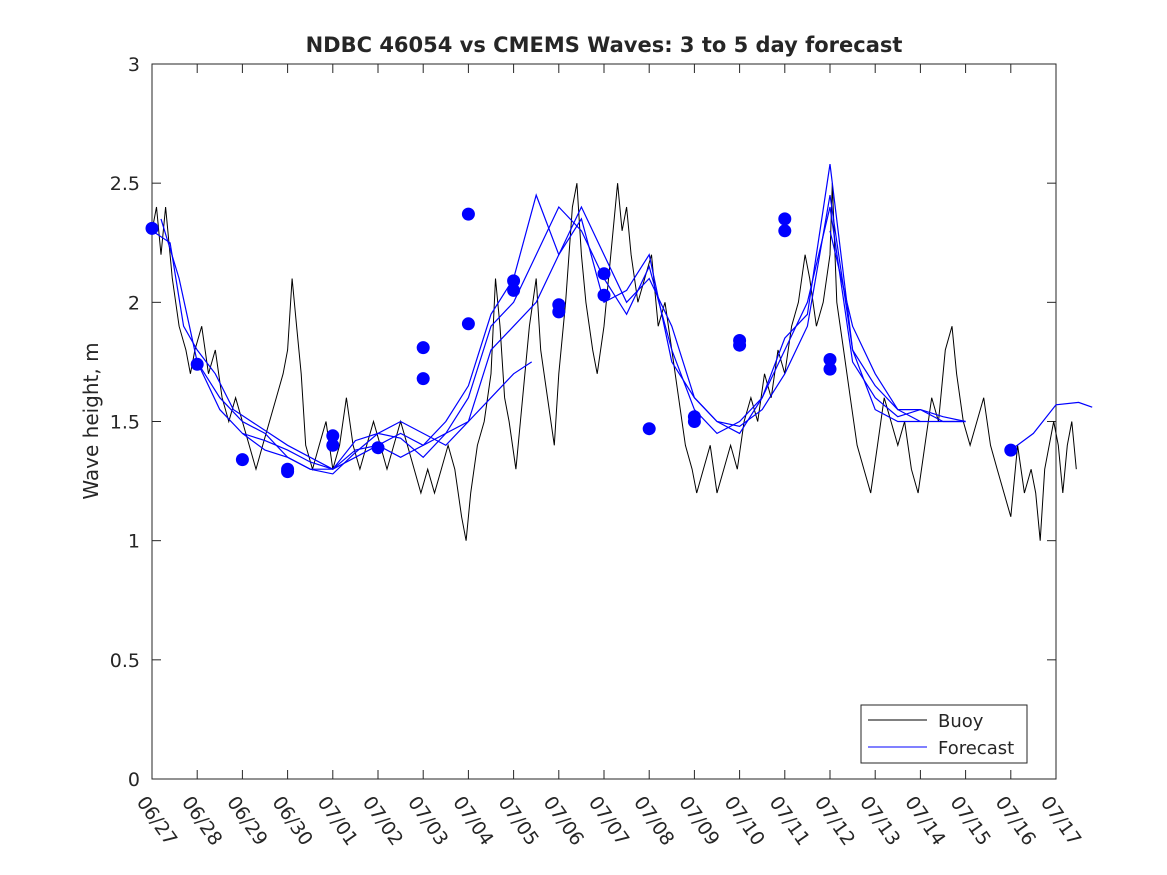 Image resolution: width=1167 pixels, height=875 pixels. What do you see at coordinates (125, 661) in the screenshot?
I see `y-tick-label: 0.5` at bounding box center [125, 661].